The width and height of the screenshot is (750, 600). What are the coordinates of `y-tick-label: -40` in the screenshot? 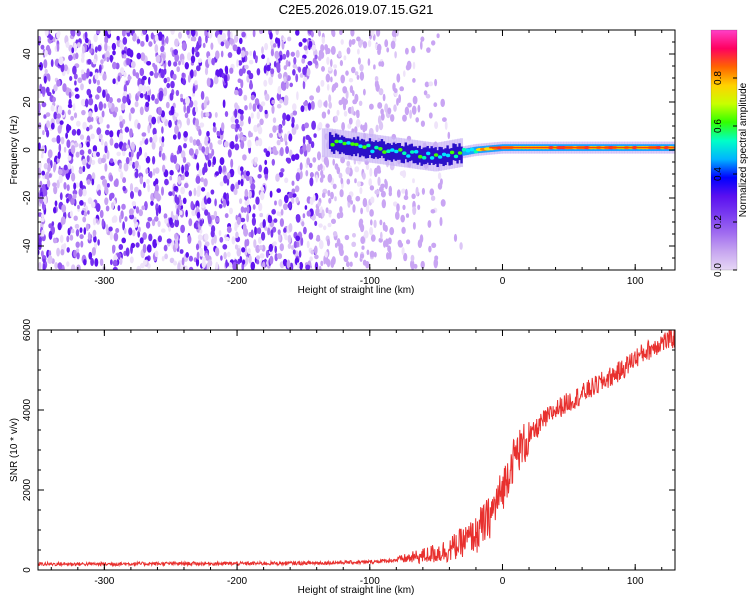 It's located at (27, 245).